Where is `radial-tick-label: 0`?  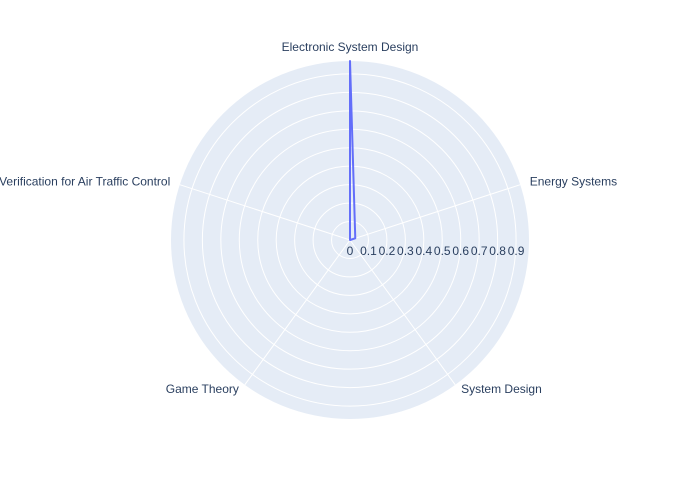 radial-tick-label: 0 is located at coordinates (350, 251).